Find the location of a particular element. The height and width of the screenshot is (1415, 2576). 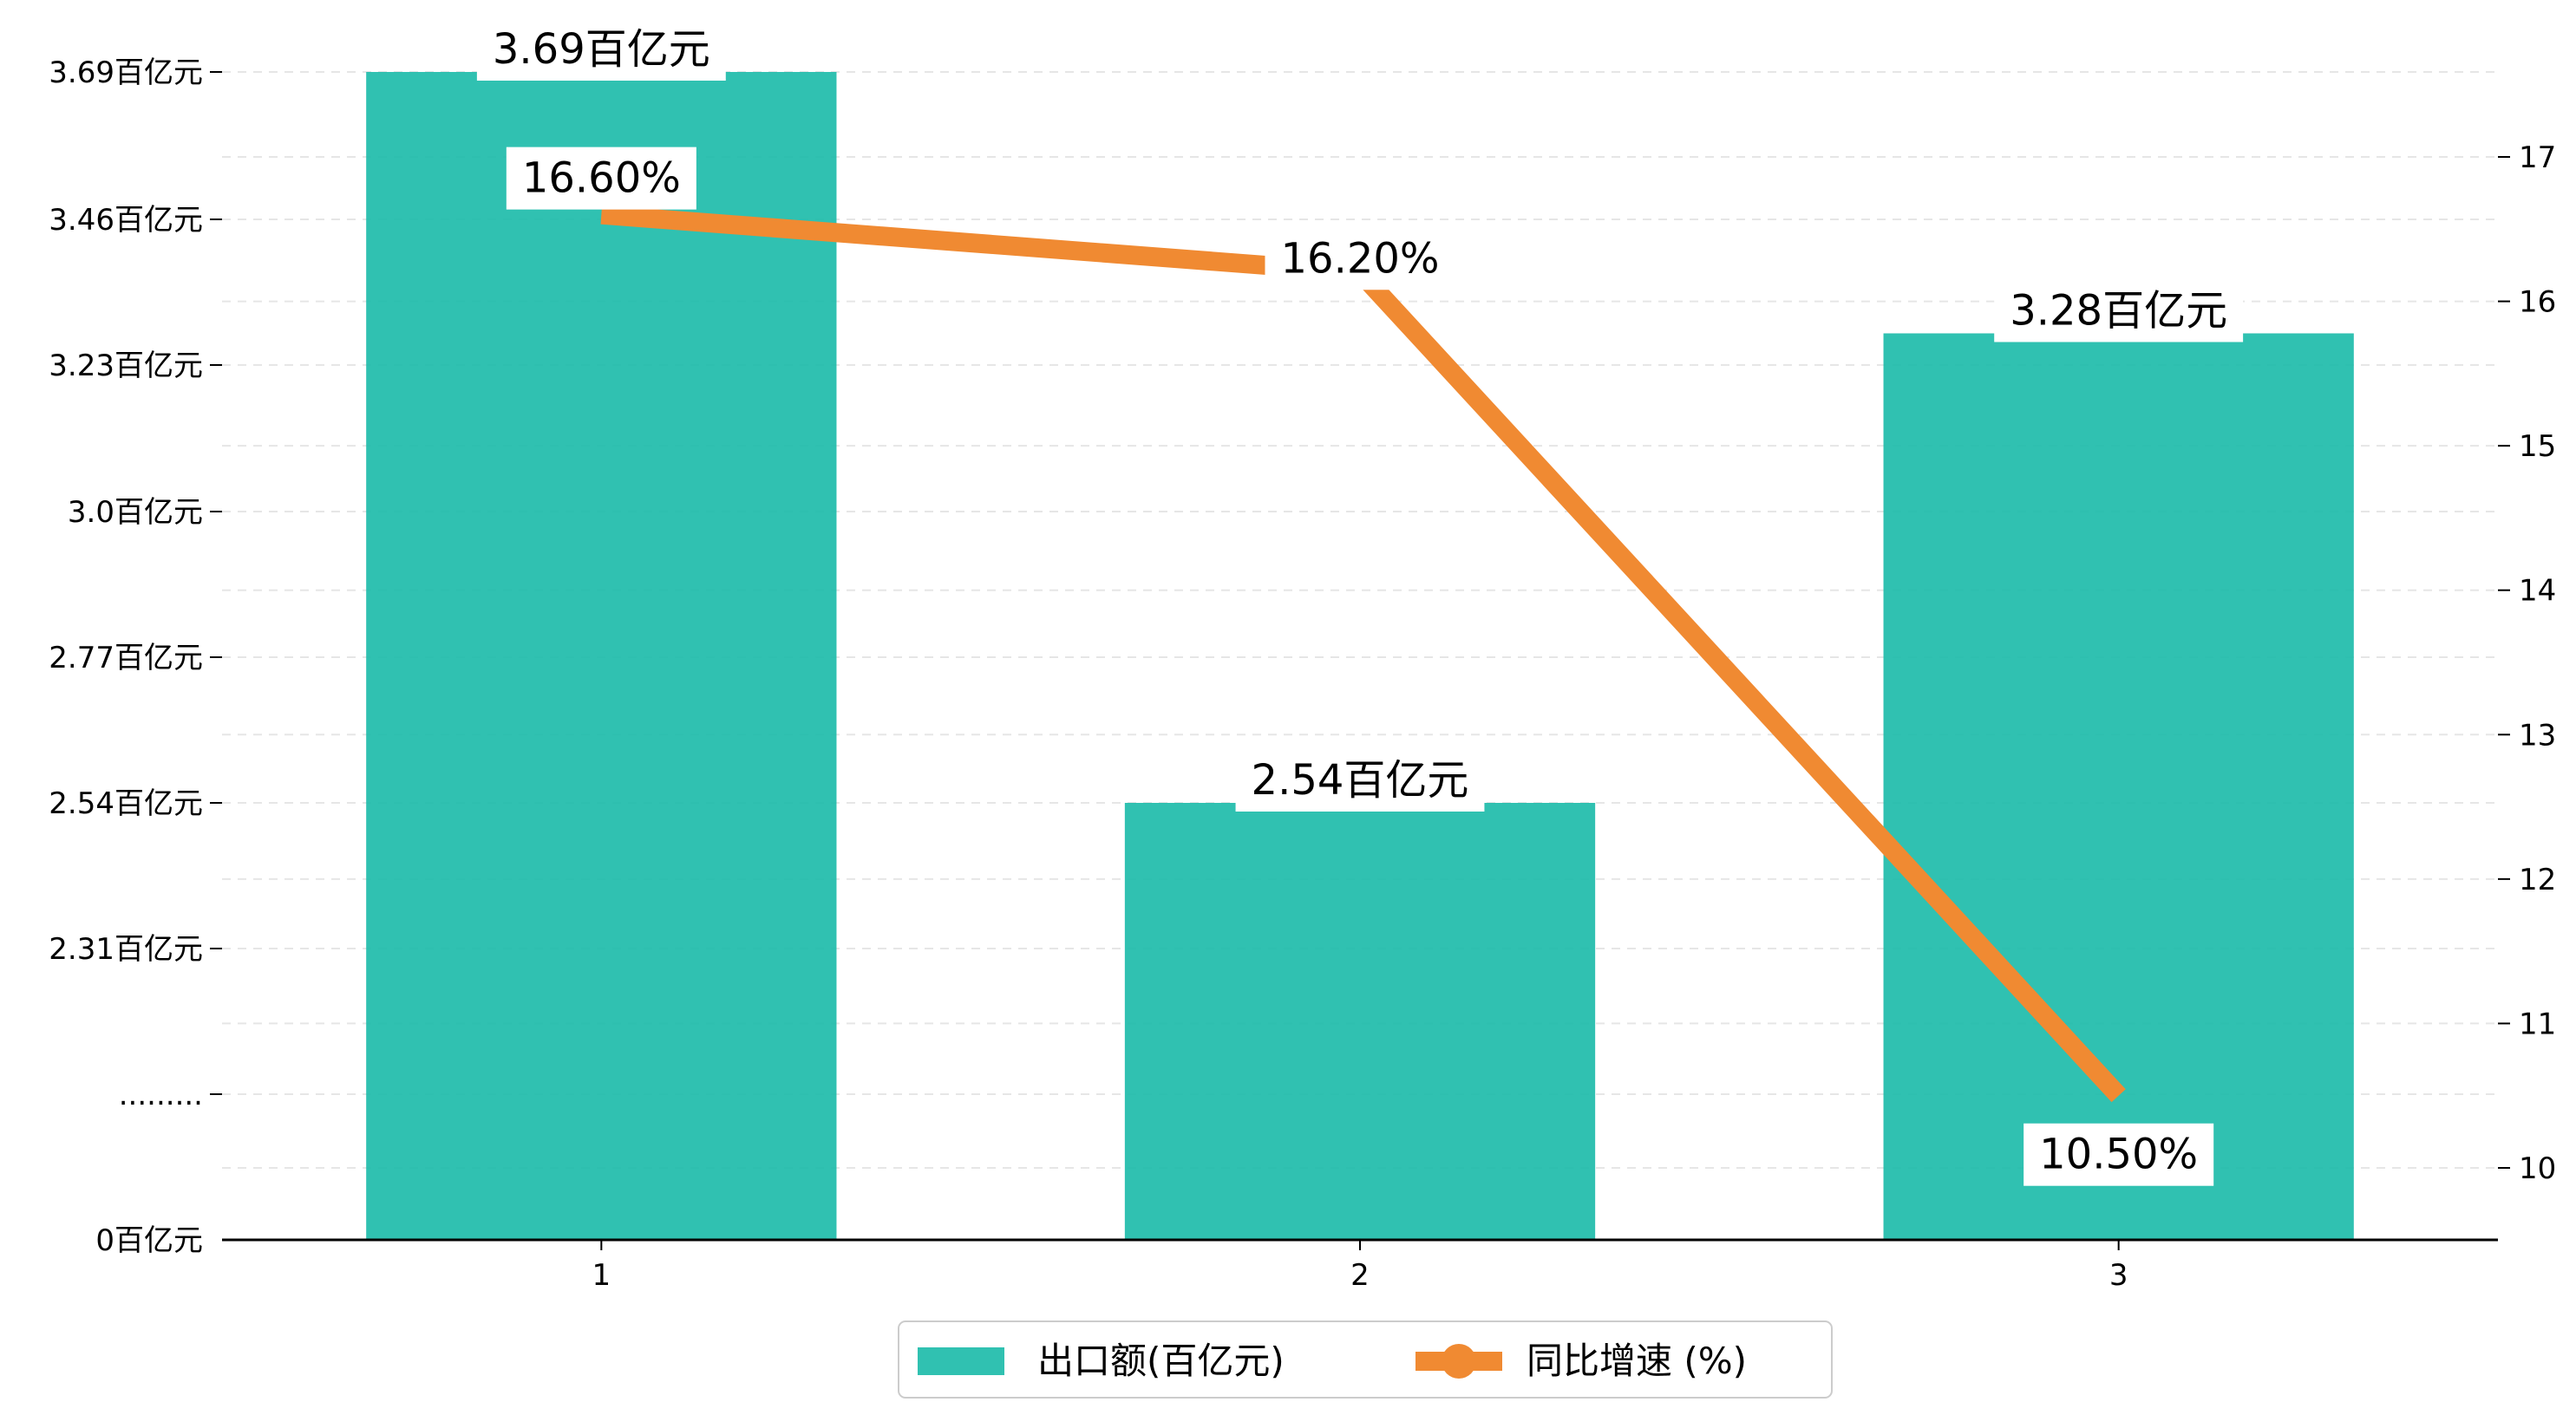

x-tick-label: 2 is located at coordinates (1360, 1275).